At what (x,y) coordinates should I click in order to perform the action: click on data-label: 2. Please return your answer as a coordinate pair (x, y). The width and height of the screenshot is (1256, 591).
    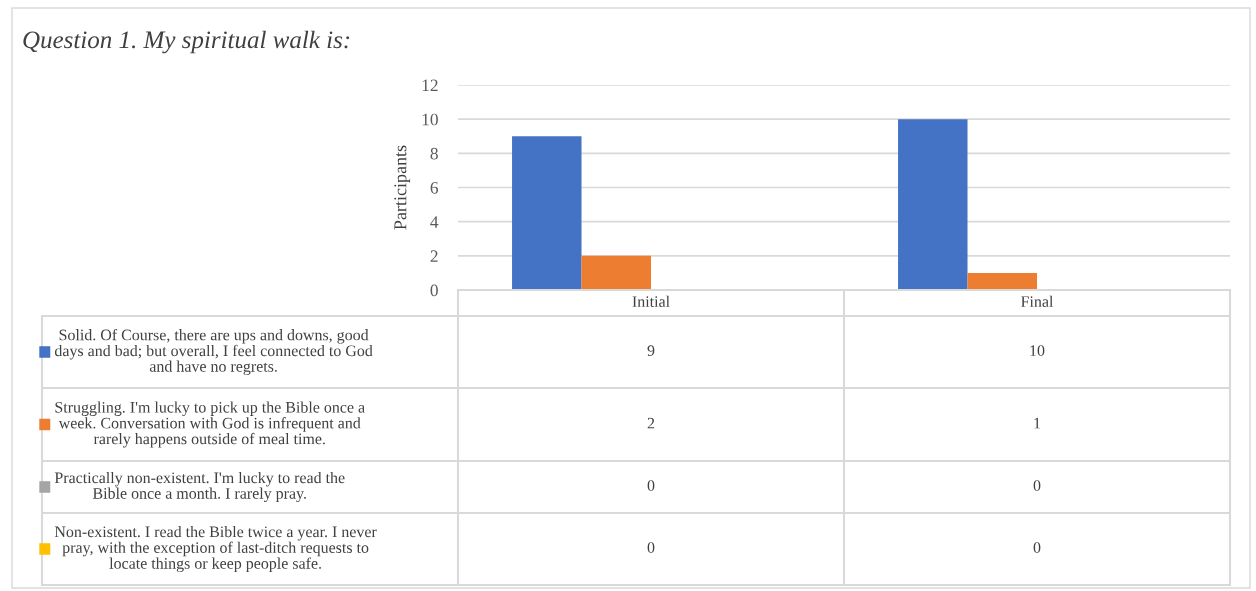
    Looking at the image, I should click on (651, 423).